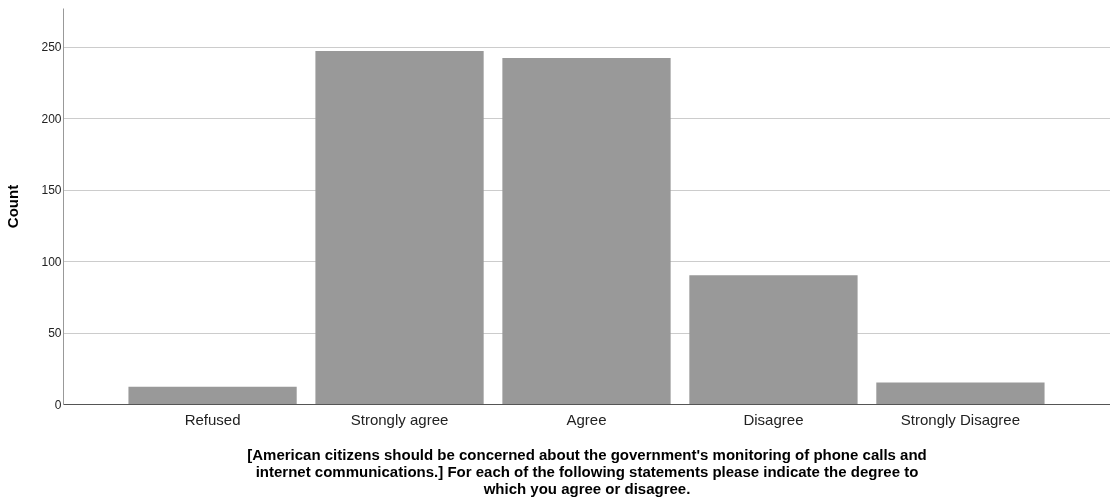 The height and width of the screenshot is (504, 1114). What do you see at coordinates (51, 118) in the screenshot?
I see `y-tick-label: 200` at bounding box center [51, 118].